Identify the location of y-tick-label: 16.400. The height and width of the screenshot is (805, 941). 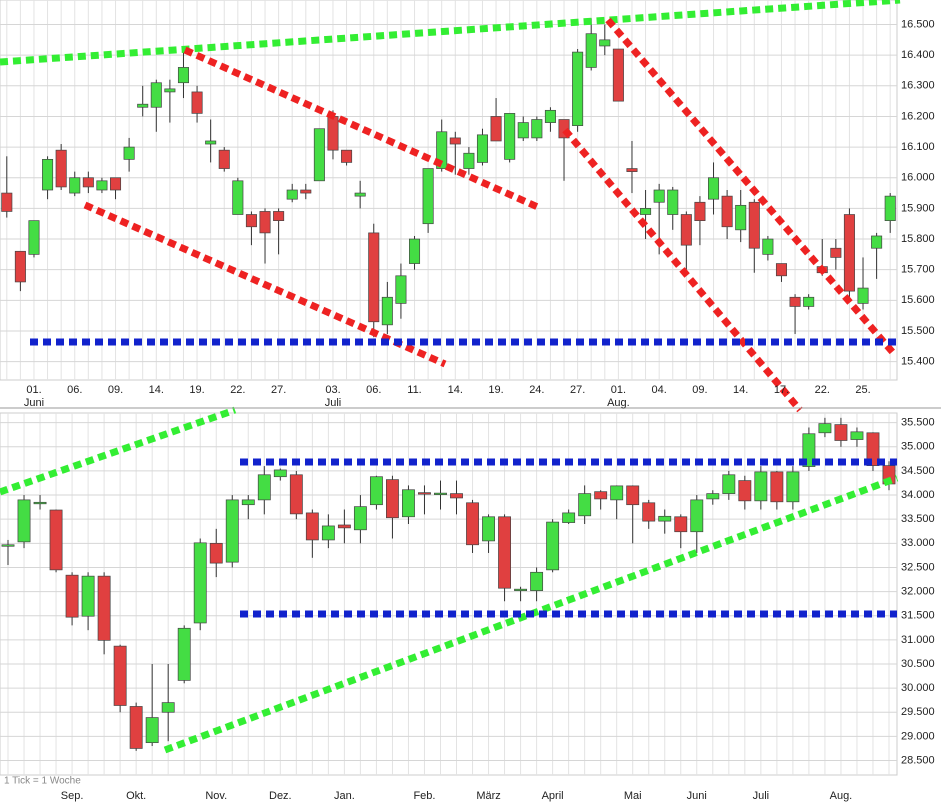
(918, 55).